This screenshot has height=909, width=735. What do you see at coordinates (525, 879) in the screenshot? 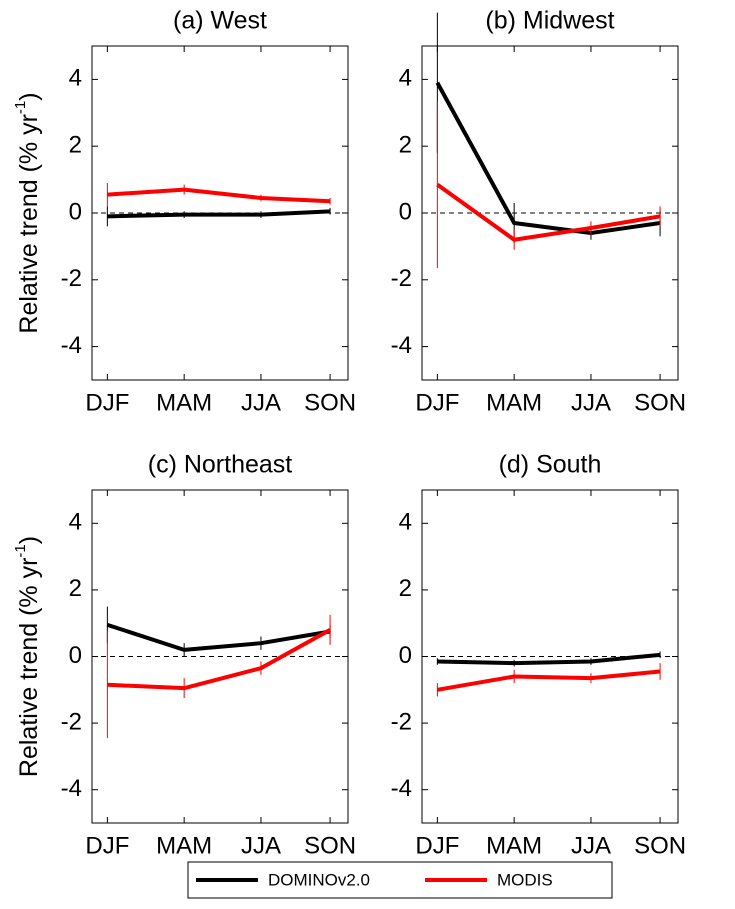
I see `legend-label: MODIS` at bounding box center [525, 879].